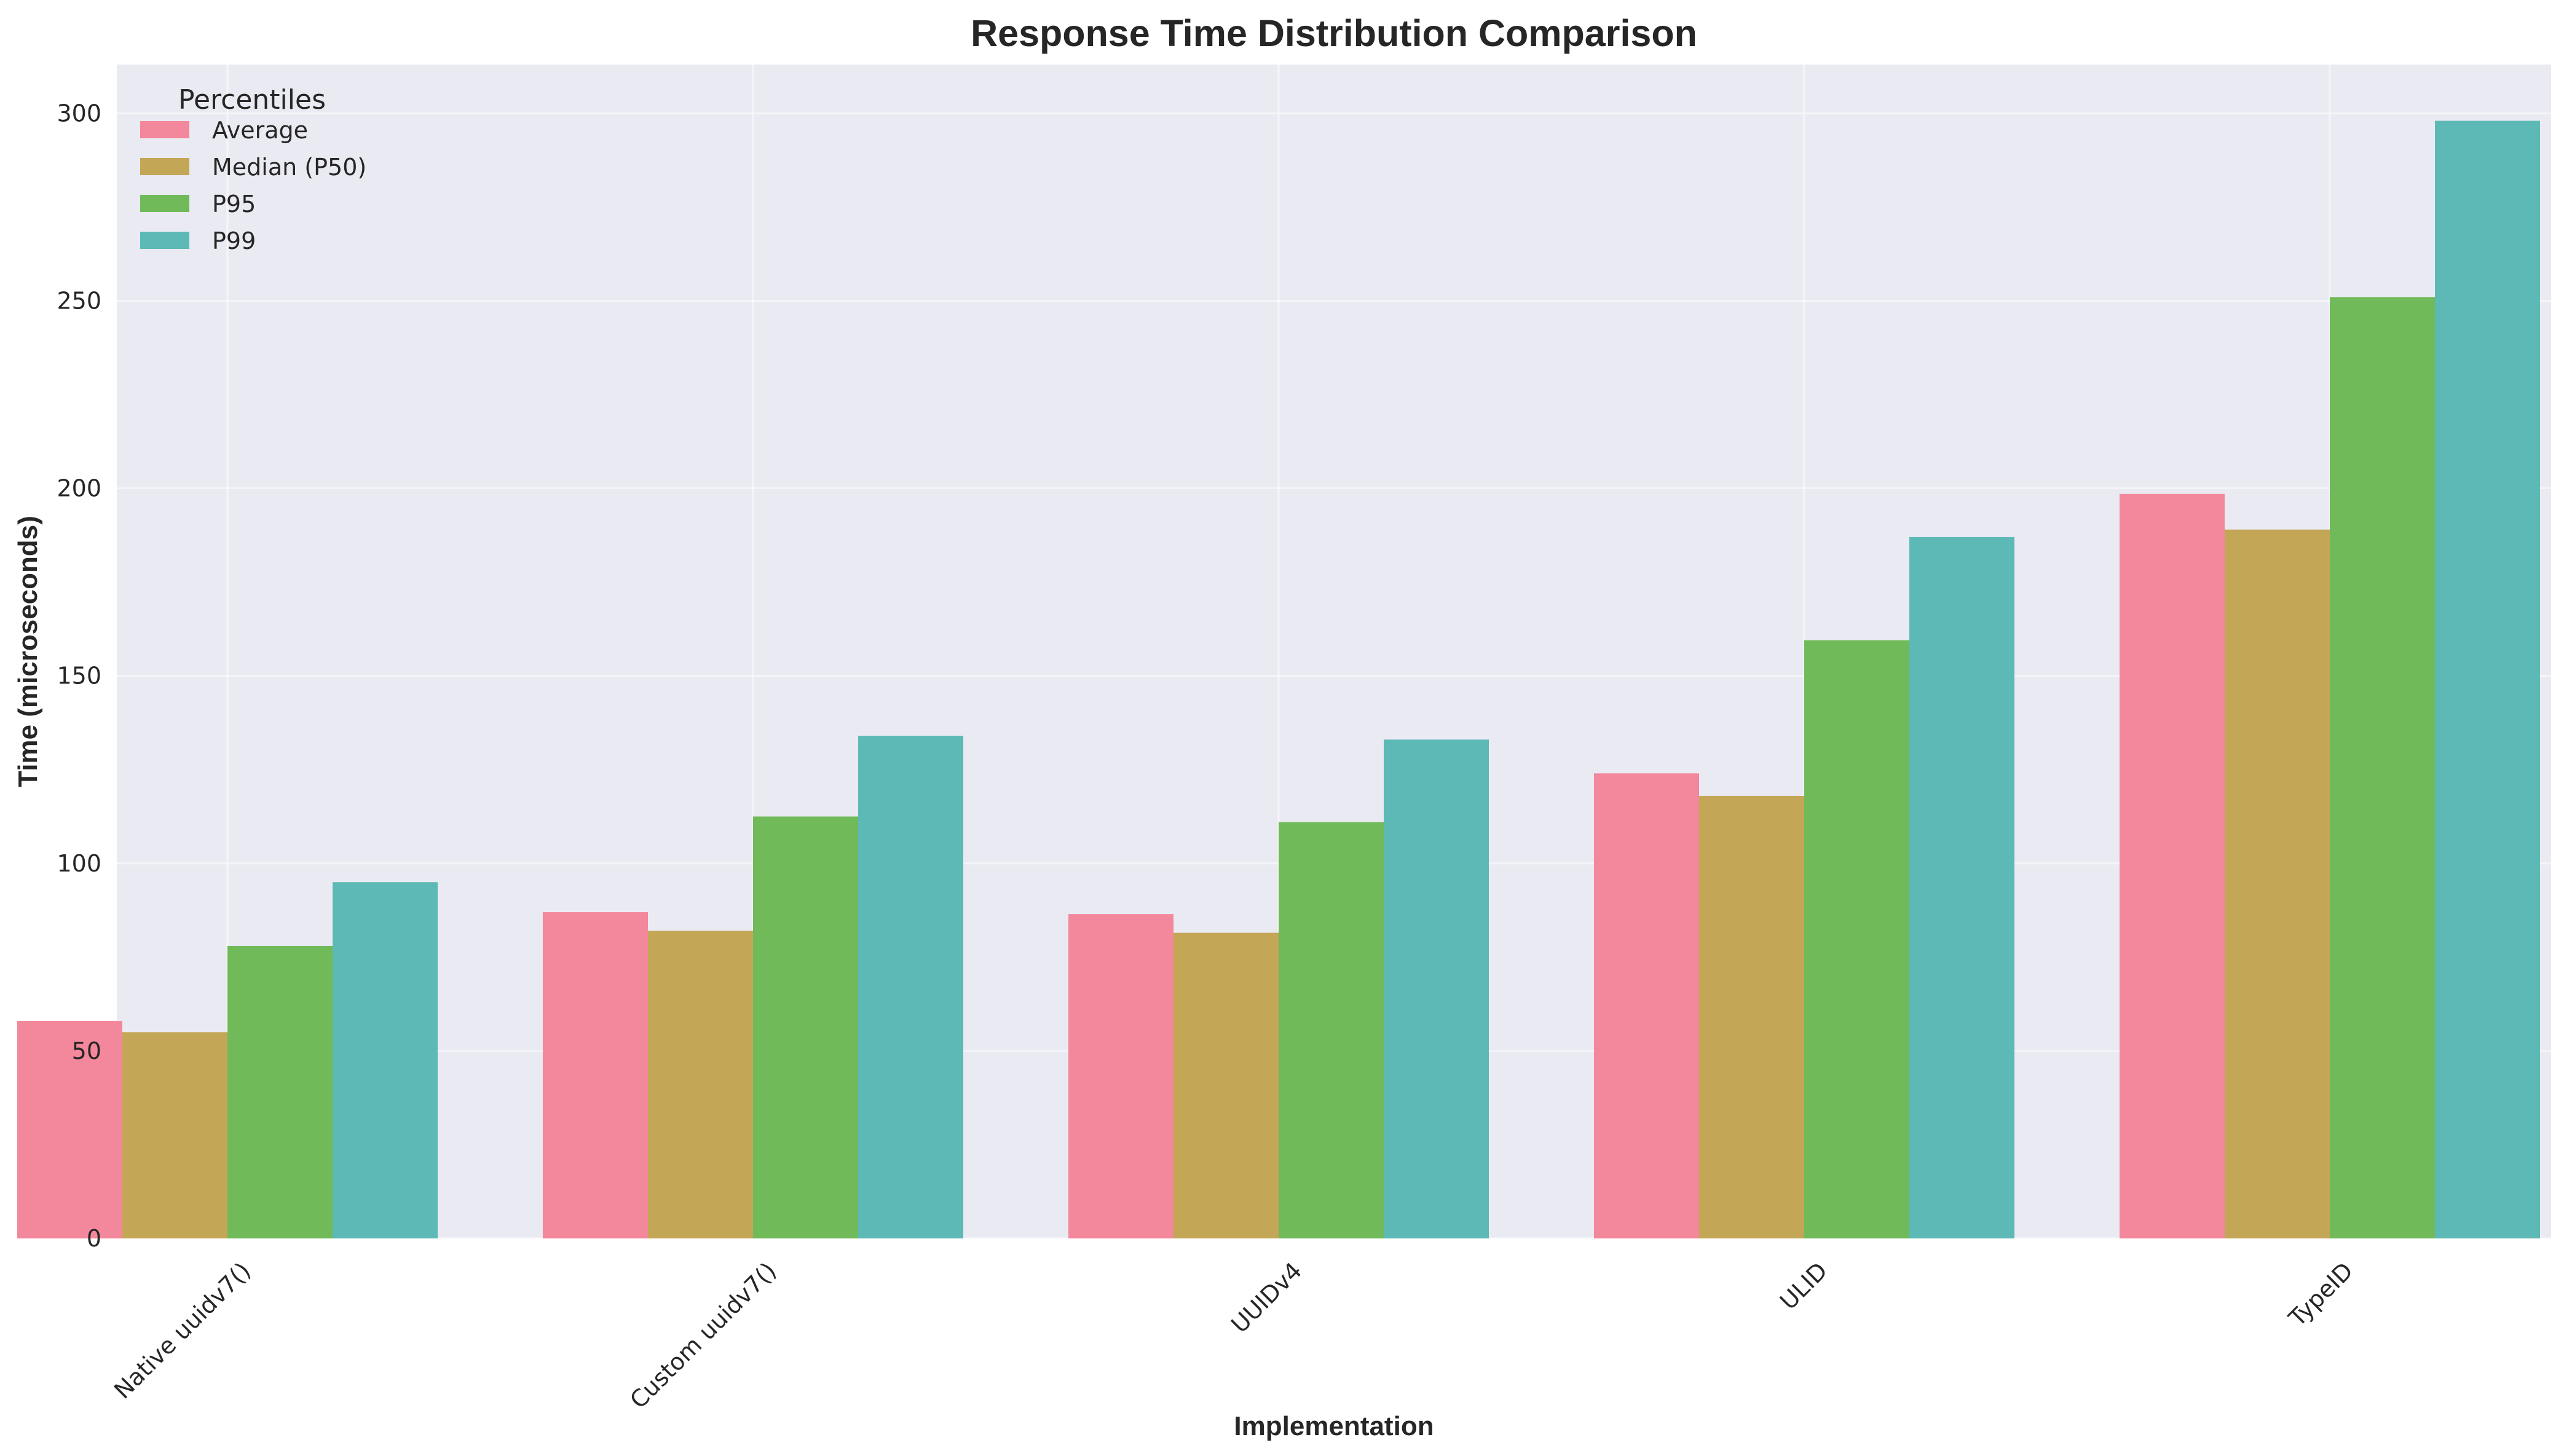 The width and height of the screenshot is (2564, 1456). Describe the element at coordinates (28, 651) in the screenshot. I see `y-axis-label: Time (microseconds)` at that location.